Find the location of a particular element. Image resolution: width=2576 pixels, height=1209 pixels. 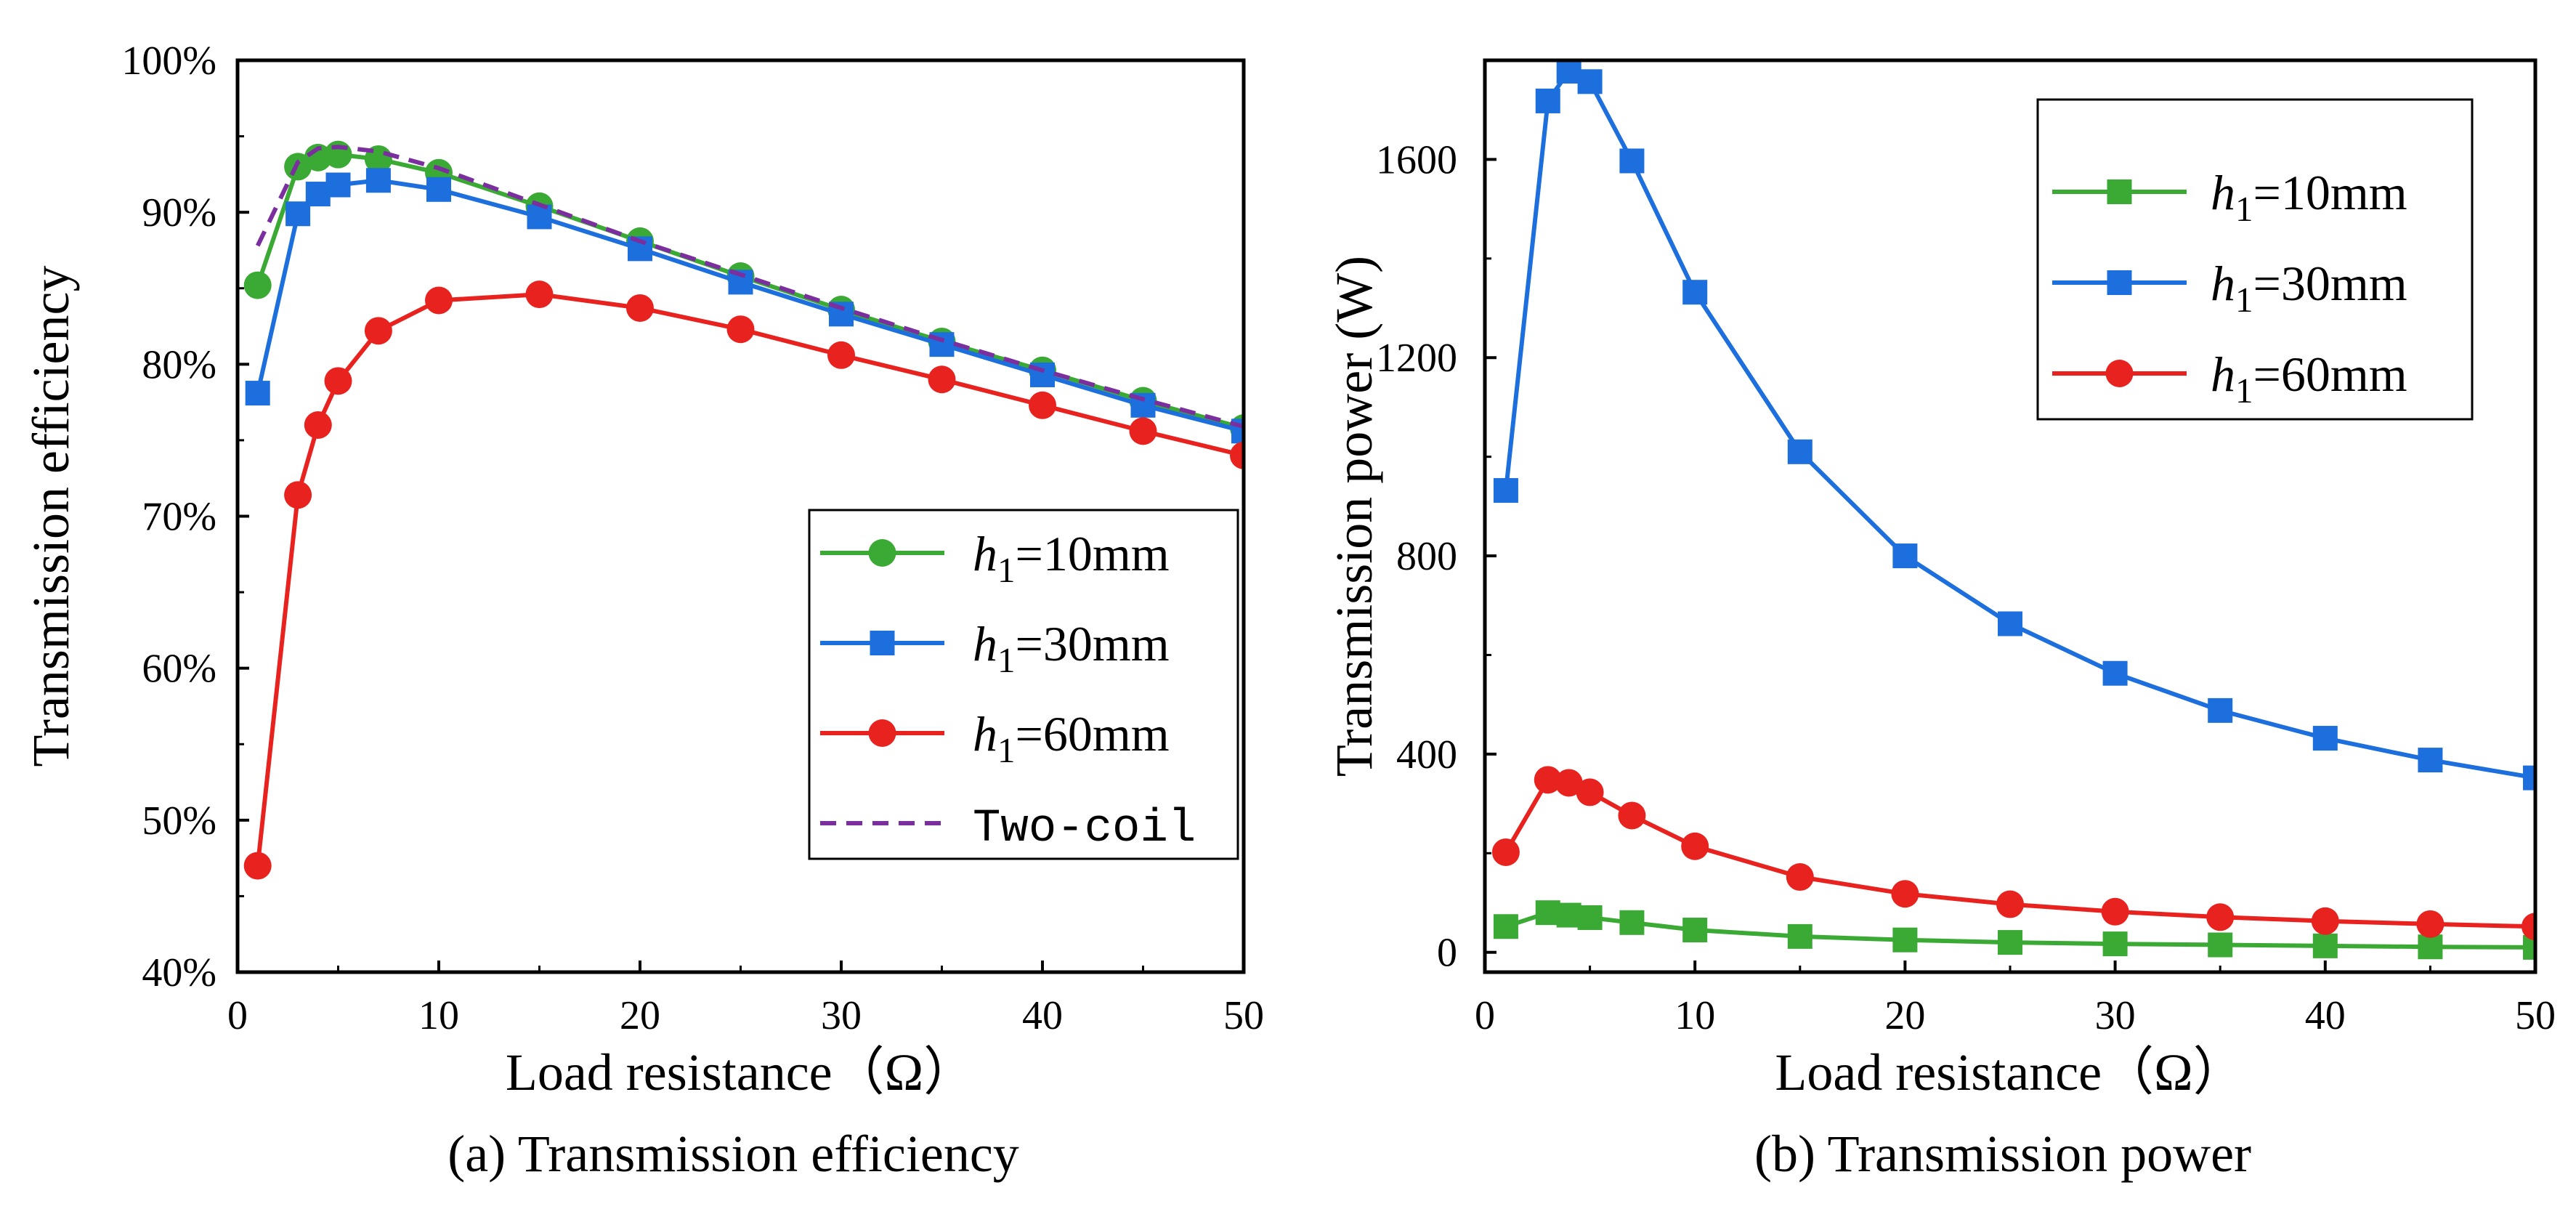

figure-caption: (a) Transmission efficiency is located at coordinates (733, 1154).